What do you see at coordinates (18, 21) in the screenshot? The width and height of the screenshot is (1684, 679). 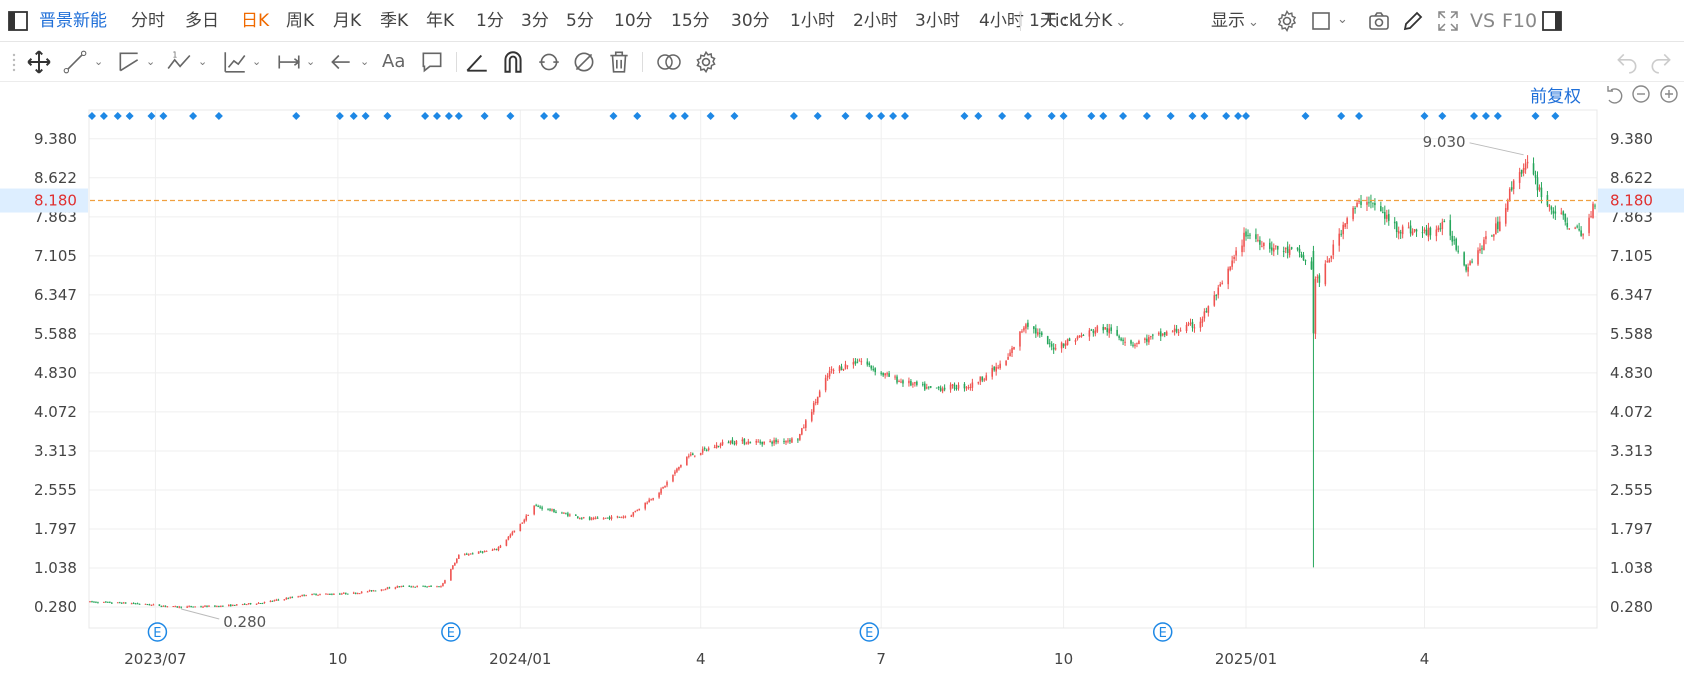 I see `panel-toggle-icon` at bounding box center [18, 21].